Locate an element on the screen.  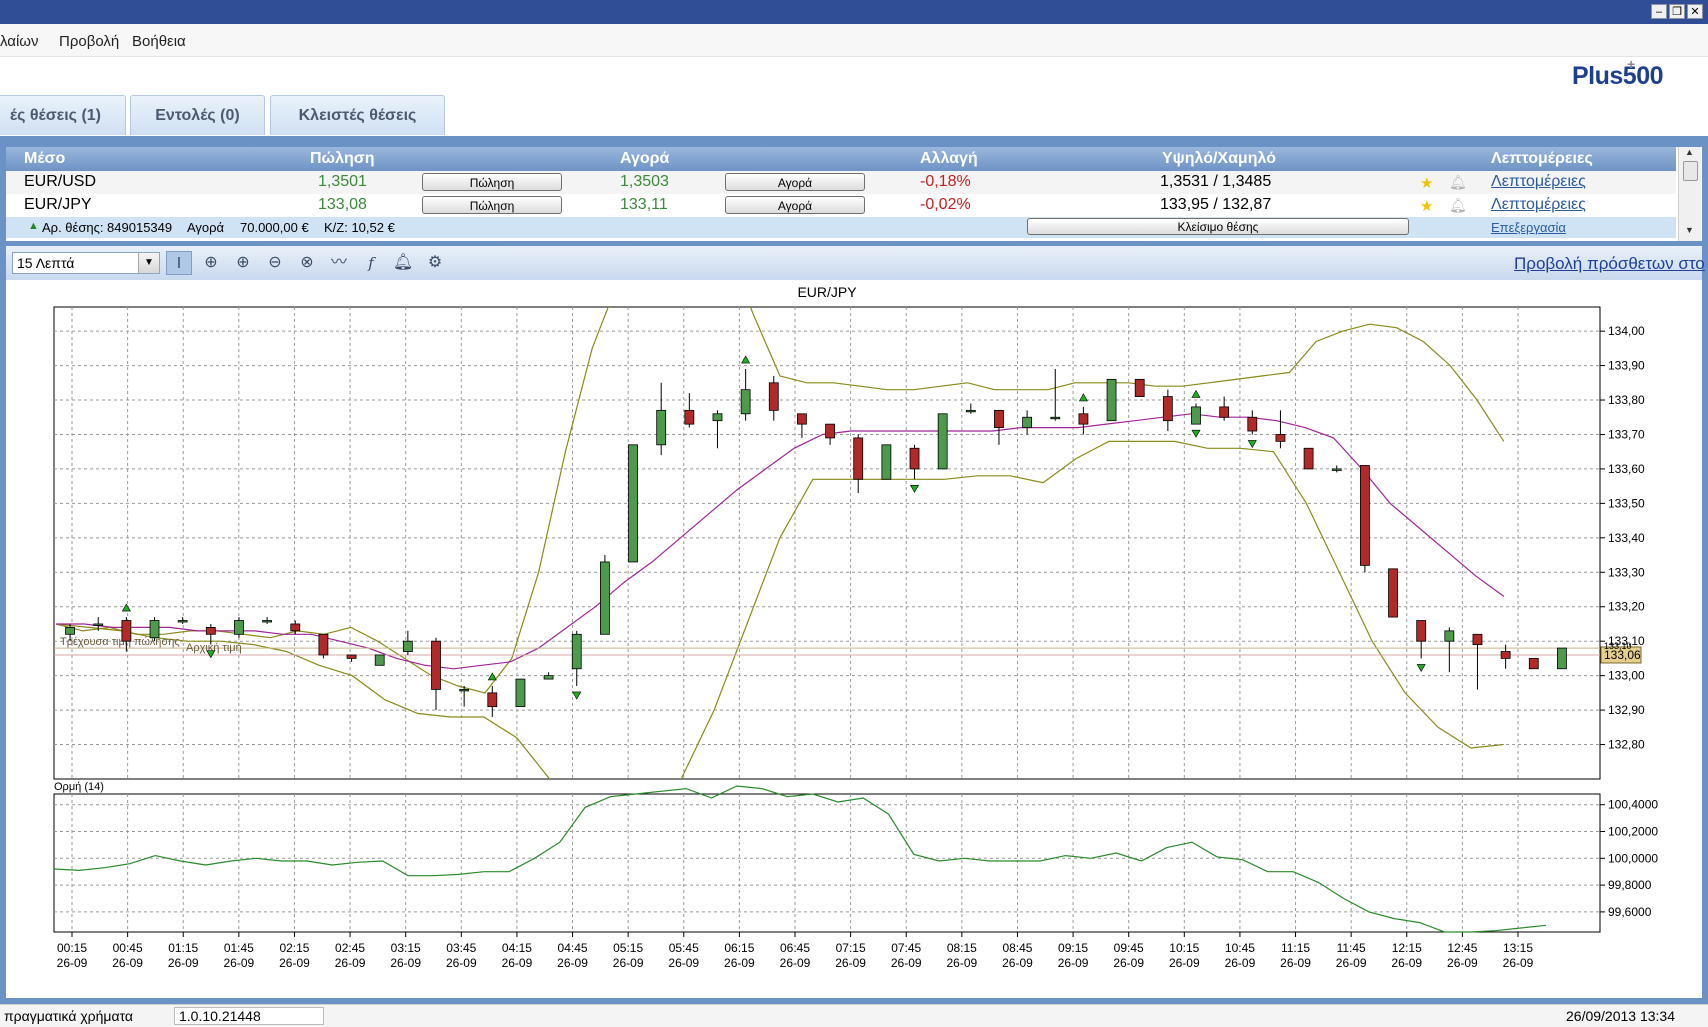
menu-bar: λαίων Προβολή Βοήθεια is located at coordinates (854, 40).